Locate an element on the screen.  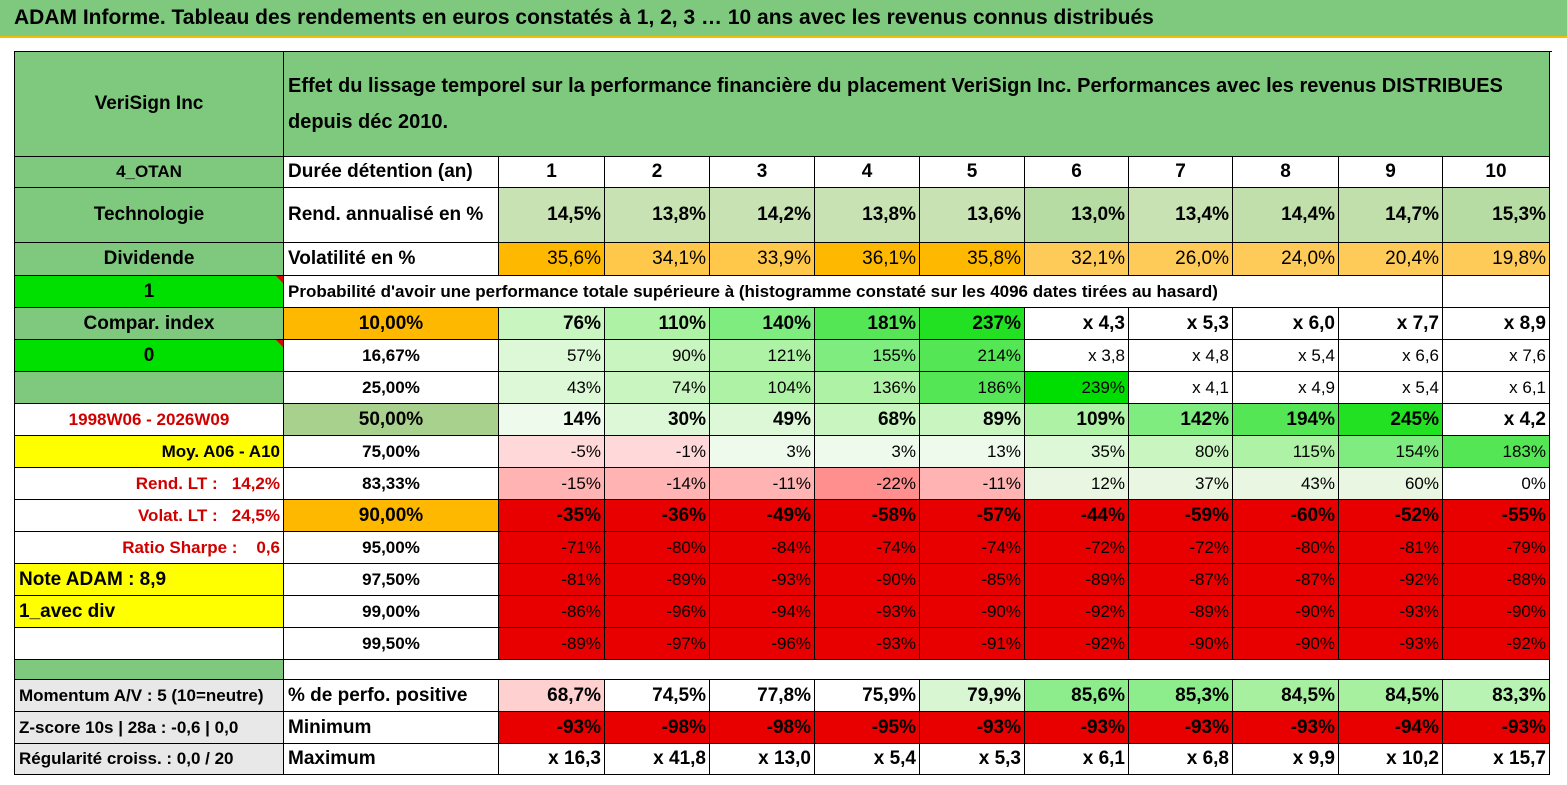
max-value: x 6,1 is located at coordinates (1077, 759).